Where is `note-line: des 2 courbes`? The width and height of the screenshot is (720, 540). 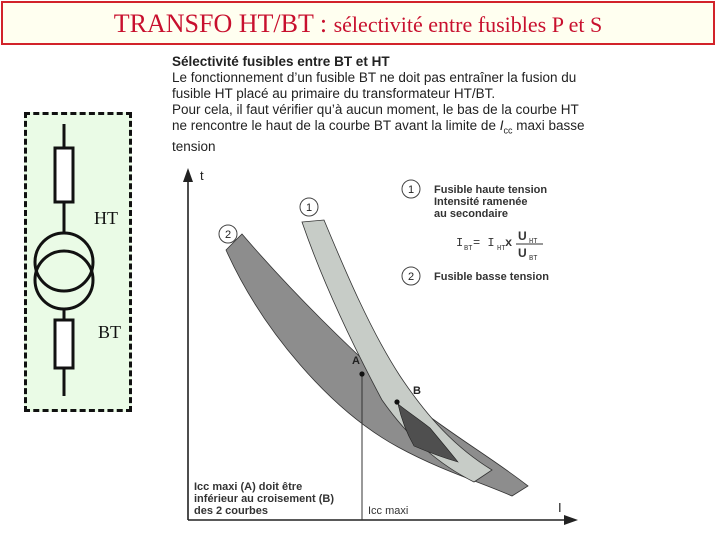 note-line: des 2 courbes is located at coordinates (231, 511).